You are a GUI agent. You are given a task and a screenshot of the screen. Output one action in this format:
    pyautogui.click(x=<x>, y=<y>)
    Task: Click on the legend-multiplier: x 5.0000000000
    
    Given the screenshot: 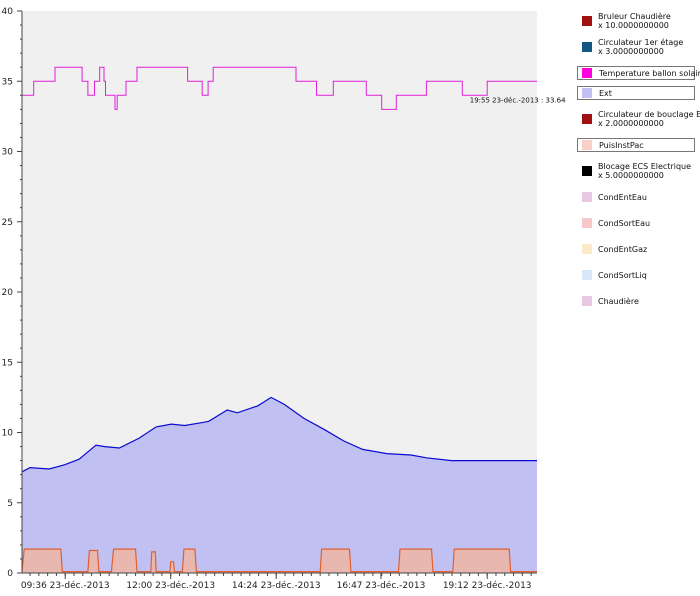 What is the action you would take?
    pyautogui.click(x=631, y=175)
    